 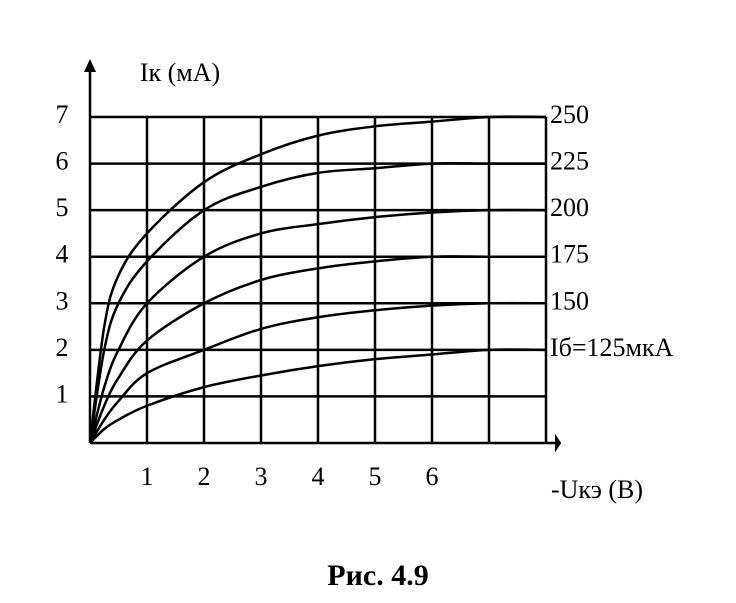 I want to click on y-tick-label: 3, so click(x=62, y=300).